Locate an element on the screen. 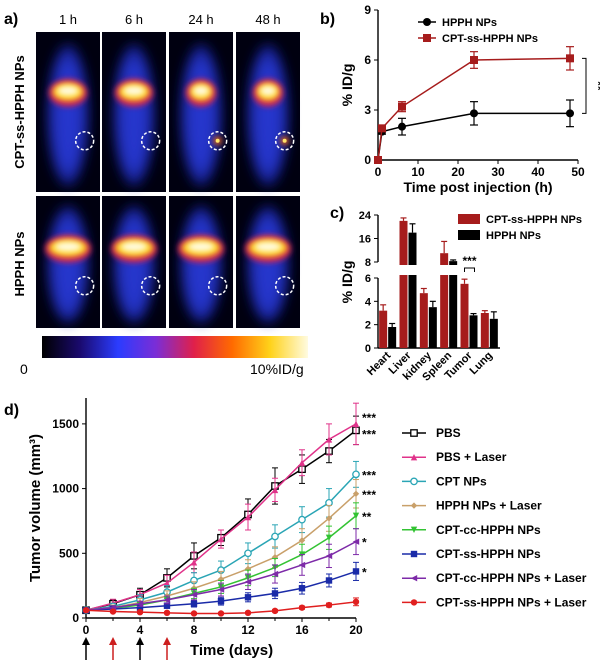  y-tick-label: 6 is located at coordinates (367, 60).